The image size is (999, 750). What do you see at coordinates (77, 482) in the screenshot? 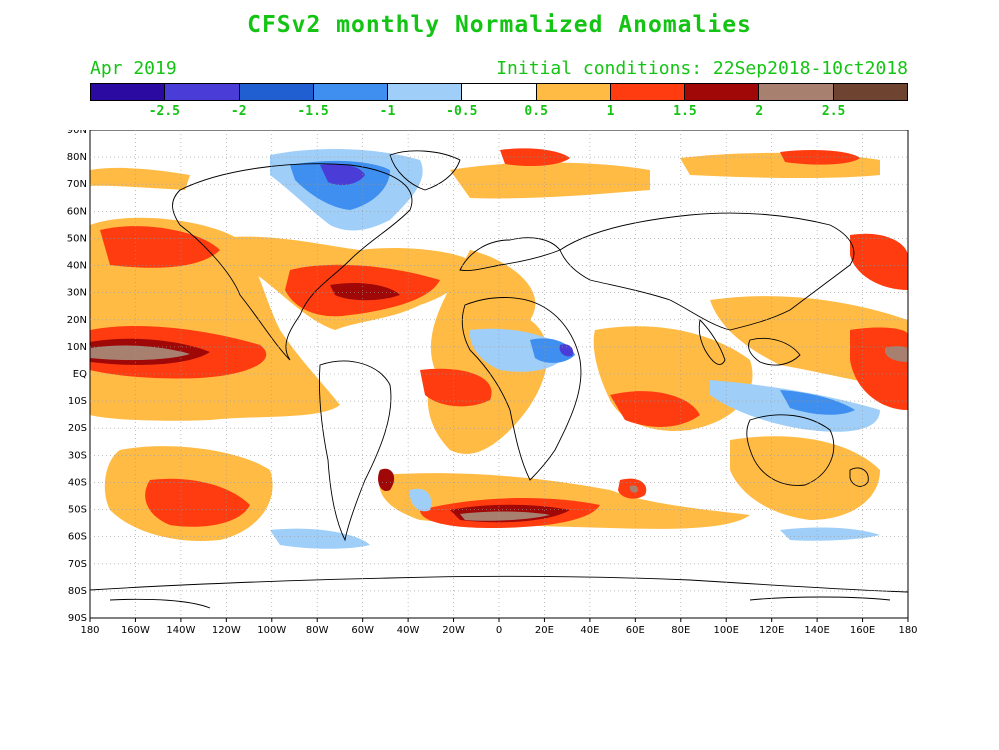
I see `lat-tick-label: 40S` at bounding box center [77, 482].